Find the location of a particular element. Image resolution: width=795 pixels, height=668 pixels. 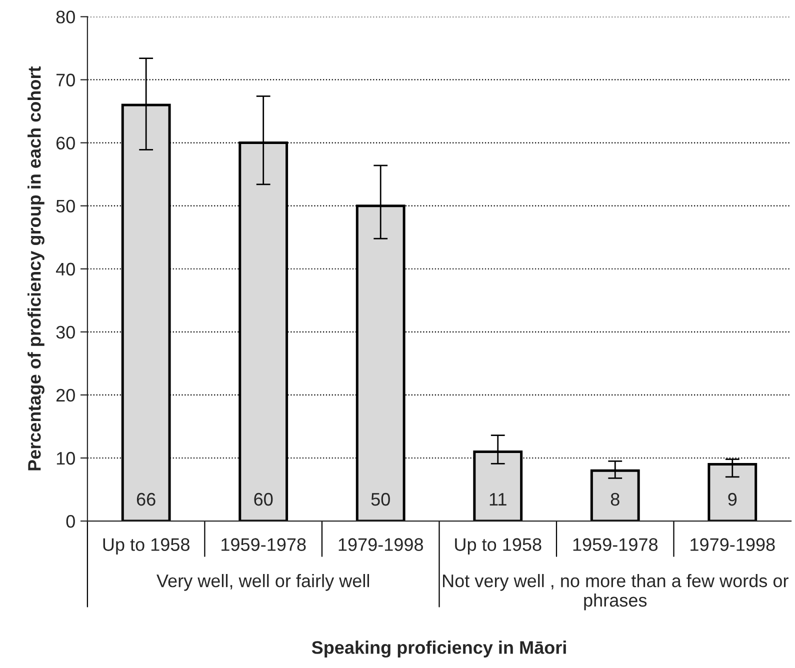

data-label: 66 is located at coordinates (146, 499).